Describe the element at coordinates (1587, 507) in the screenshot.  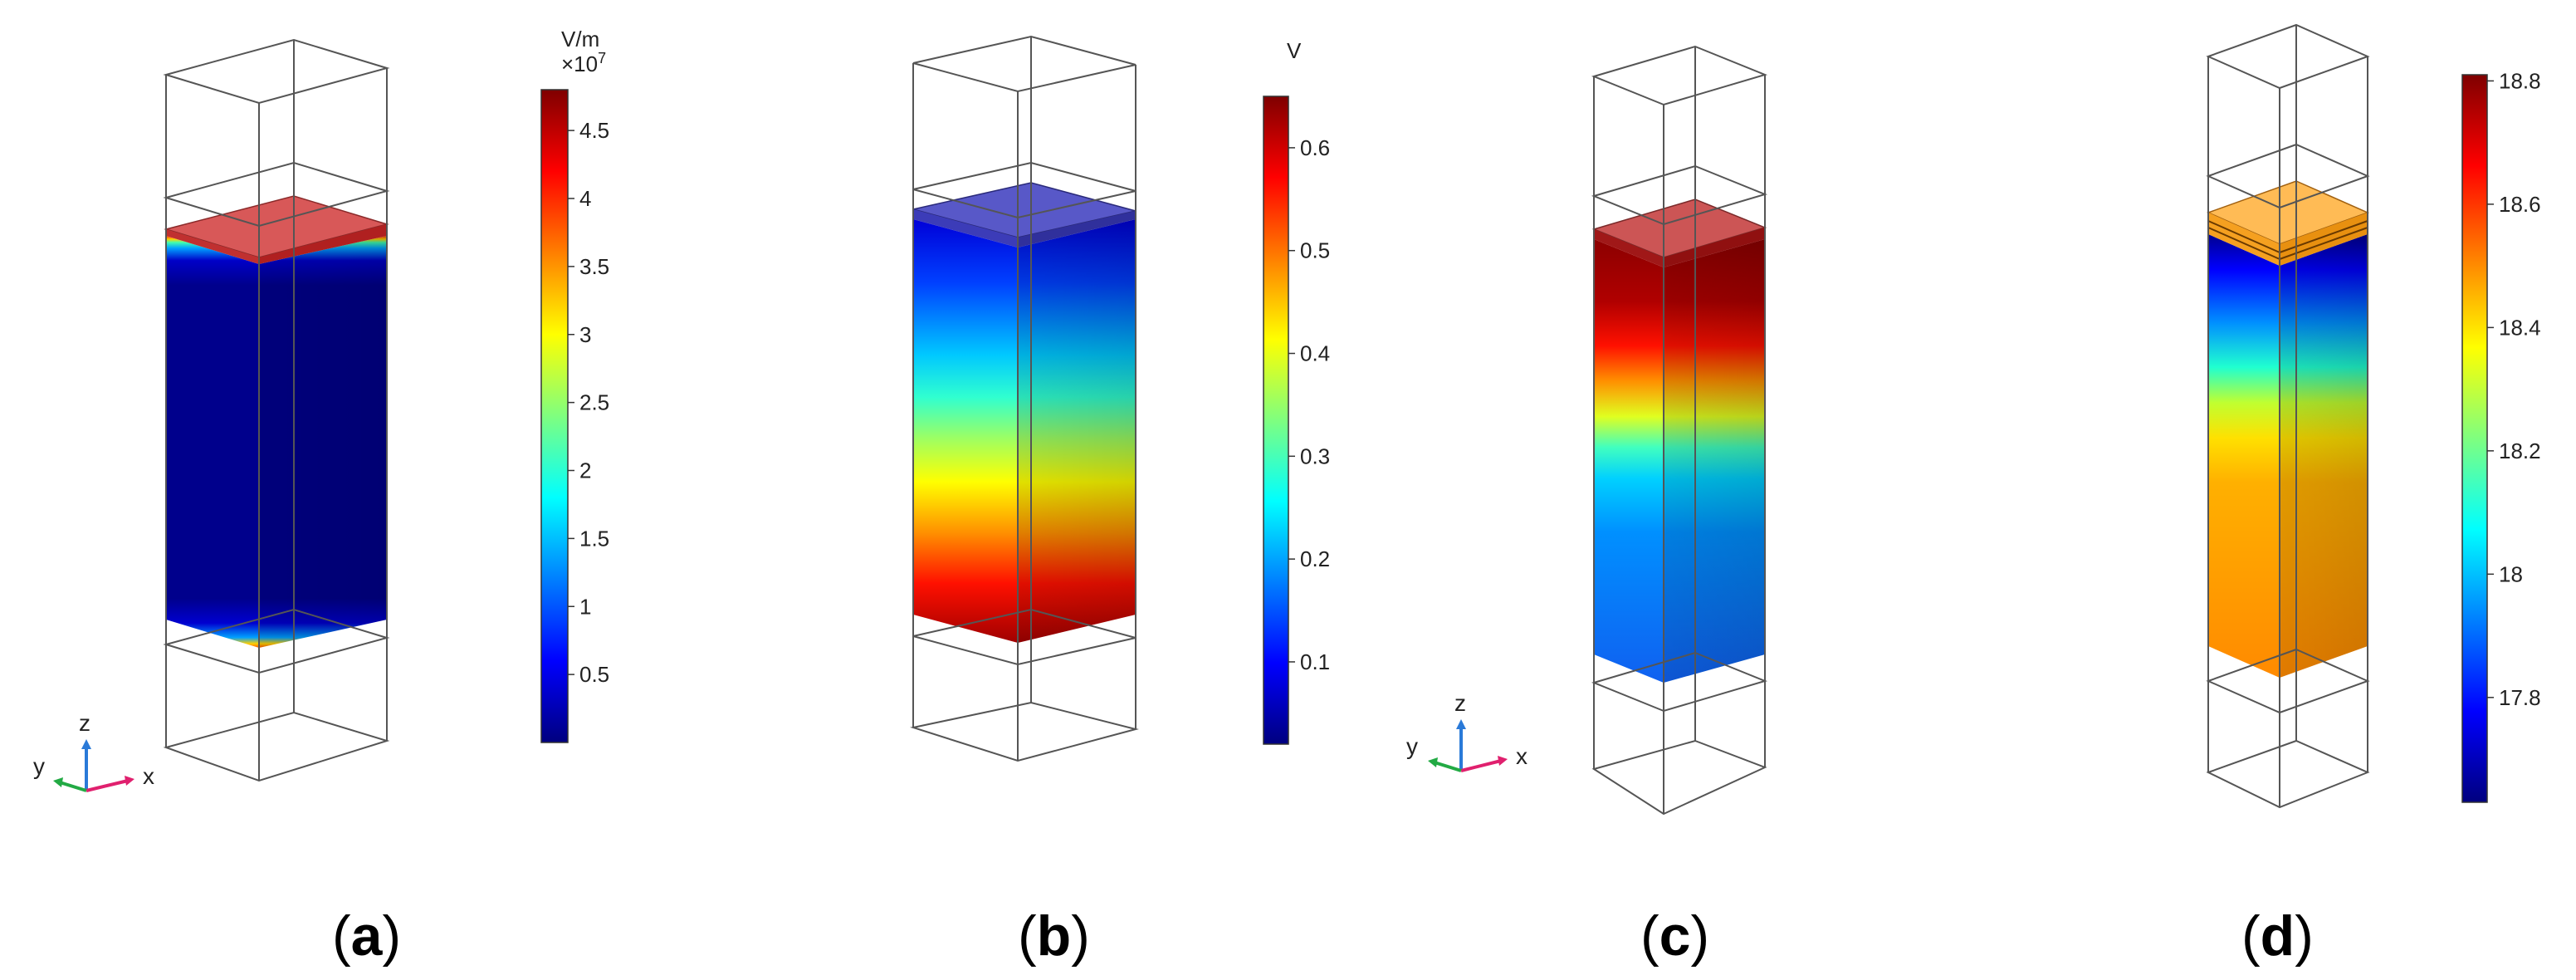
I see `panel-c: z x y (c)` at that location.